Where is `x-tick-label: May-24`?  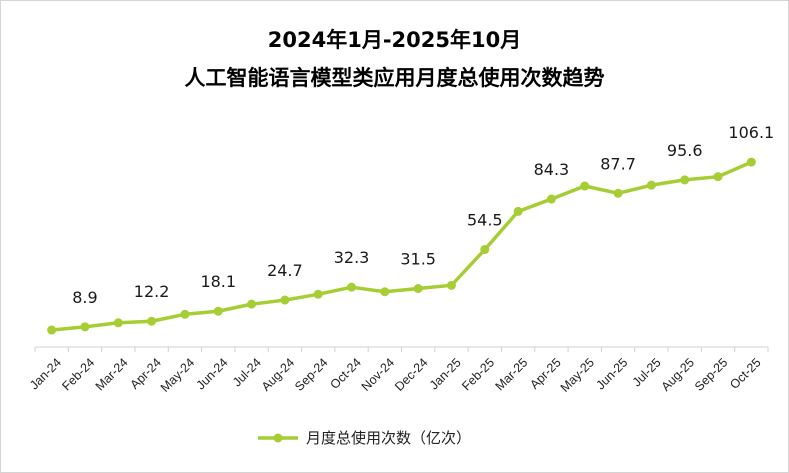 x-tick-label: May-24 is located at coordinates (177, 374).